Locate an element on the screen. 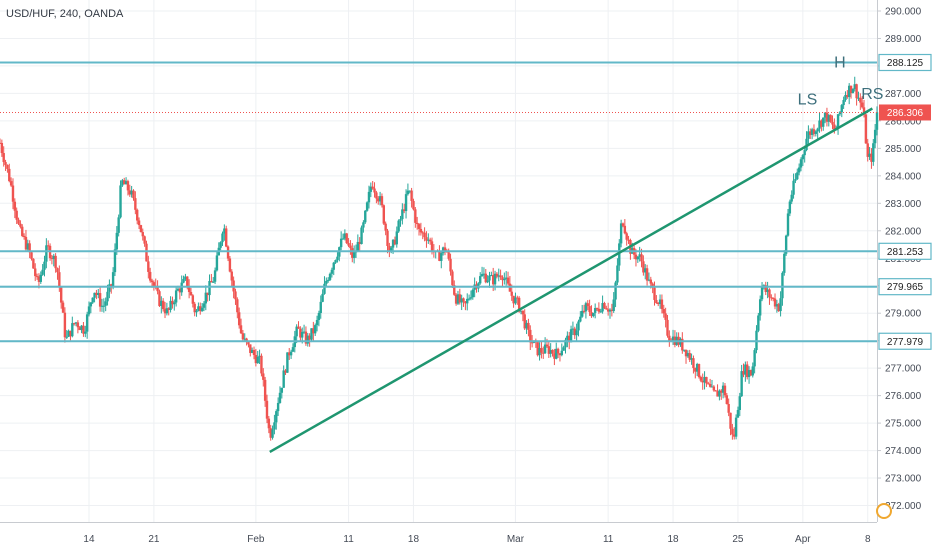 The width and height of the screenshot is (932, 550). level-label-box is located at coordinates (905, 62).